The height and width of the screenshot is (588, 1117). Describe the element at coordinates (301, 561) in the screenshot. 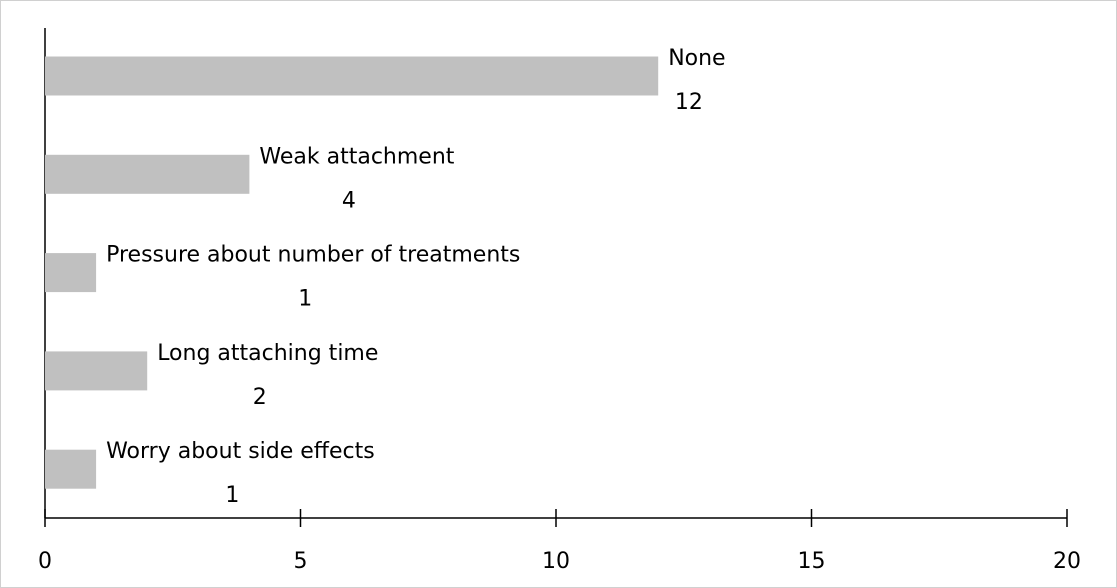

I see `x-tick-label: 5` at that location.